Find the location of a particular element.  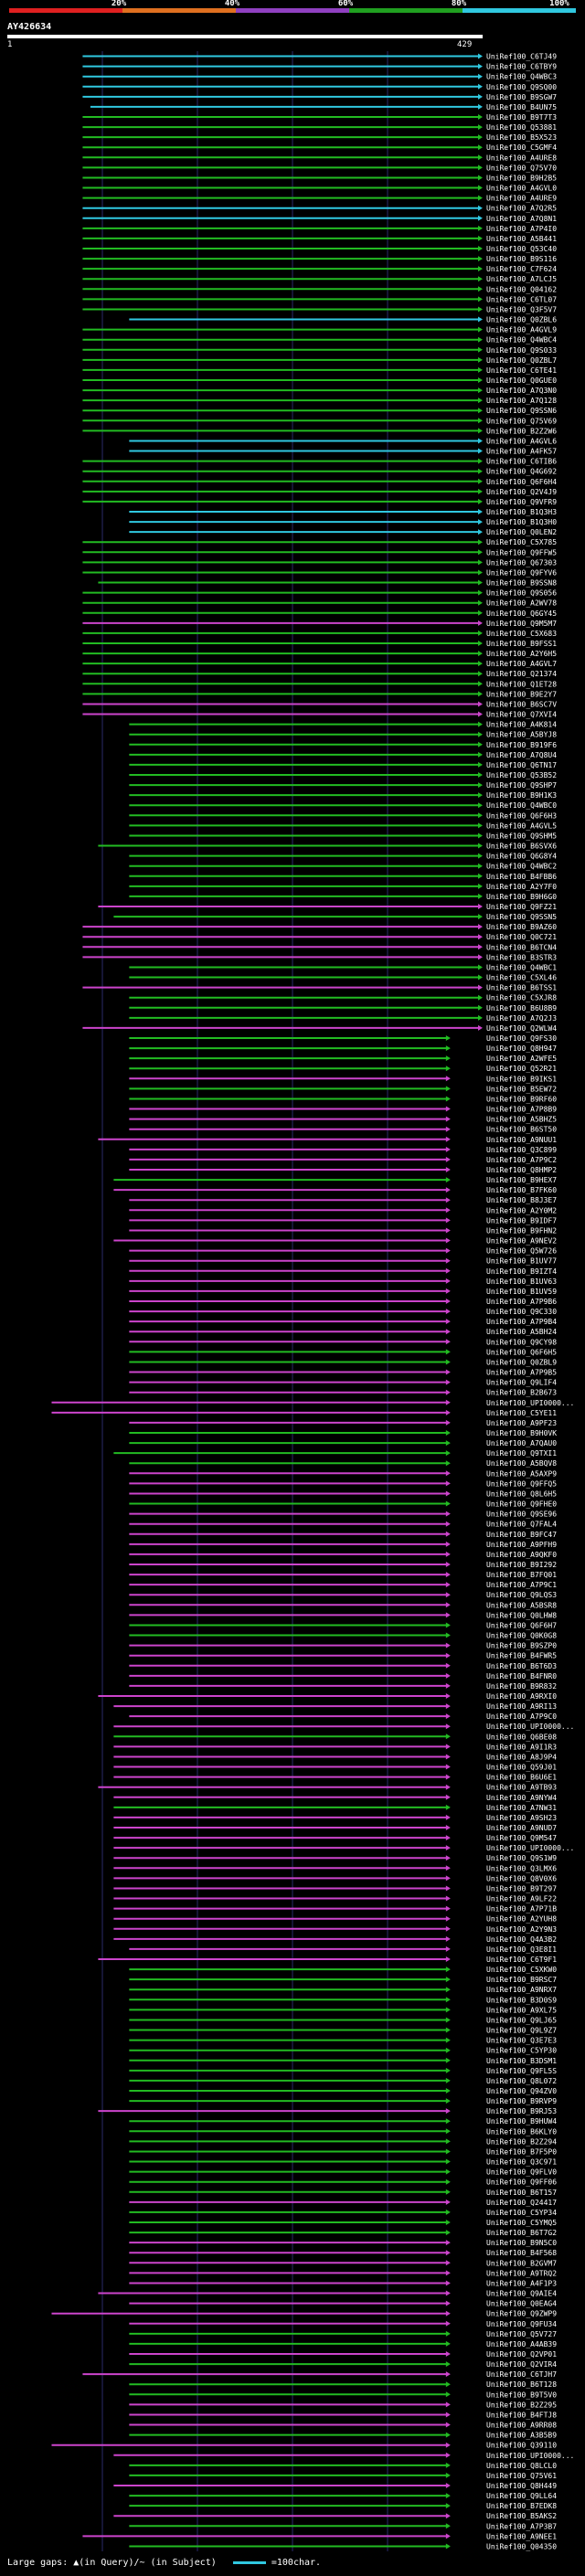

hit-label: UniRef100_A9PFH9 is located at coordinates (521, 1545).